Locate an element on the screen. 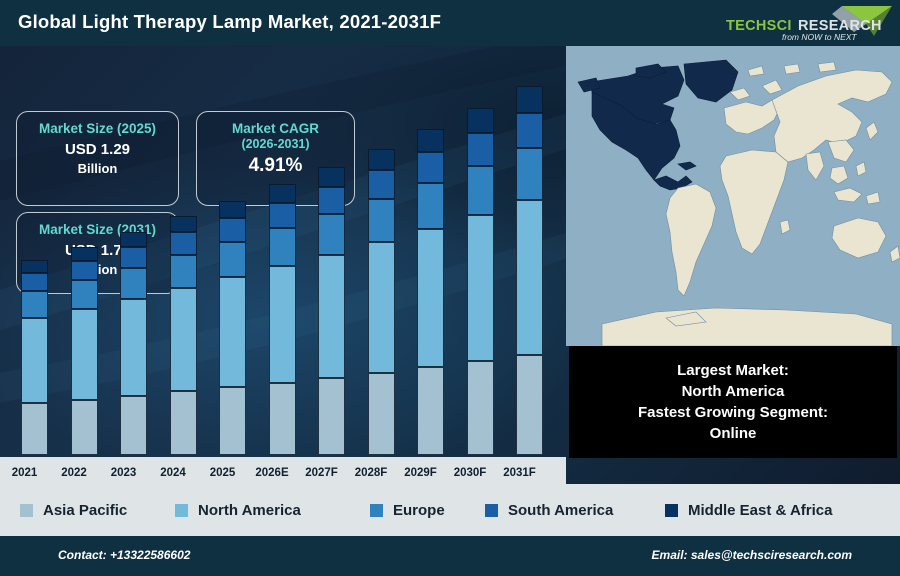  legend-item-europe: Europe is located at coordinates (407, 510).